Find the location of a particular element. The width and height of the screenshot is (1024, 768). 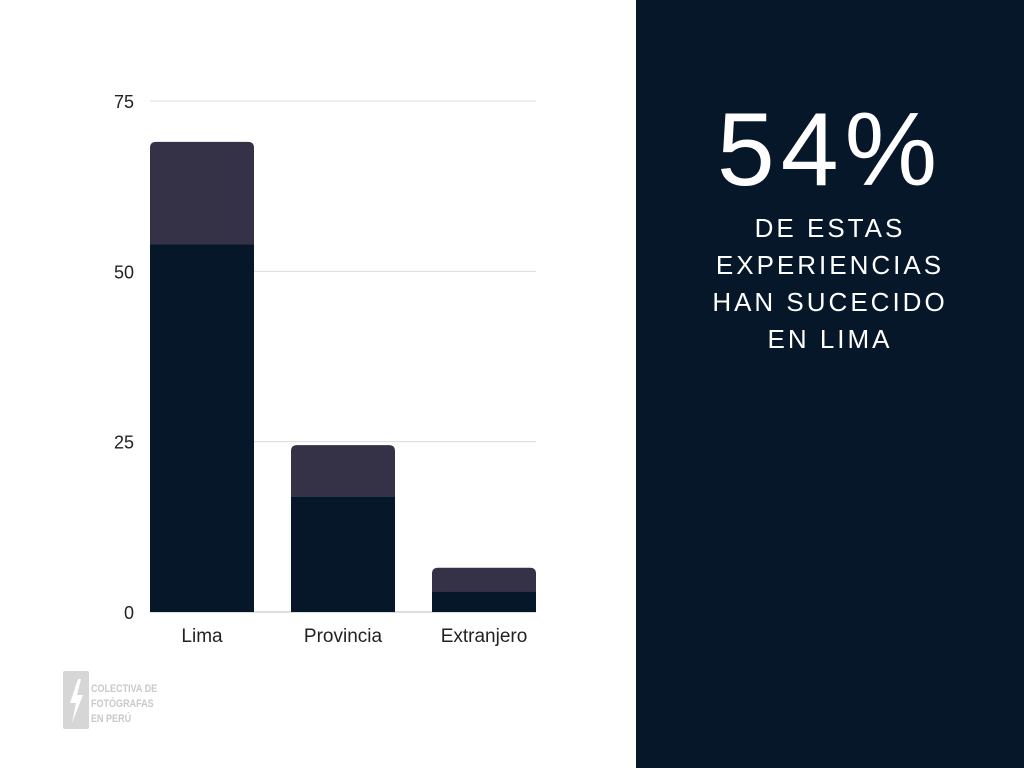

x-tick-label-extranjero: Extranjero is located at coordinates (484, 636).